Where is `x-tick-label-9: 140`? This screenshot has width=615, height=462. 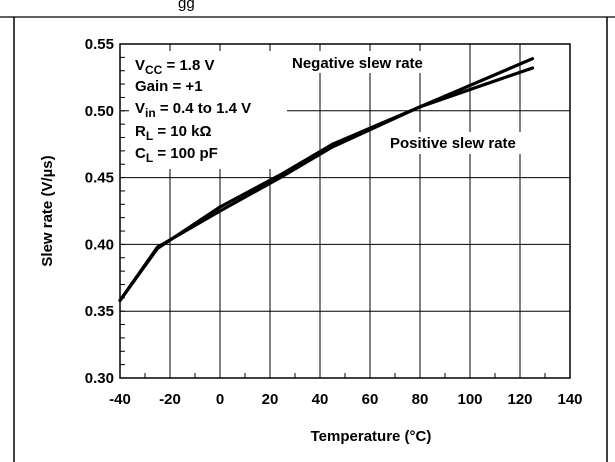
x-tick-label-9: 140 is located at coordinates (569, 399).